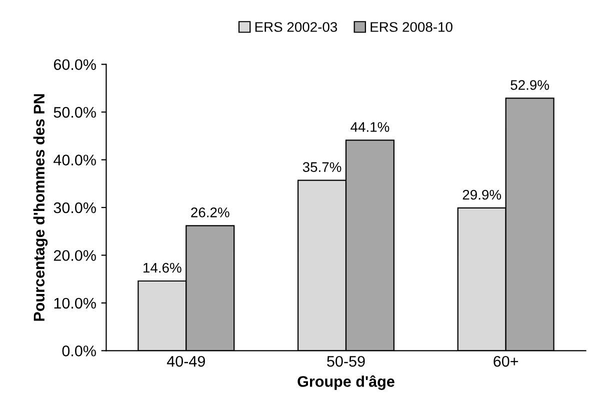  Describe the element at coordinates (210, 213) in the screenshot. I see `data-label: 26.2%` at that location.